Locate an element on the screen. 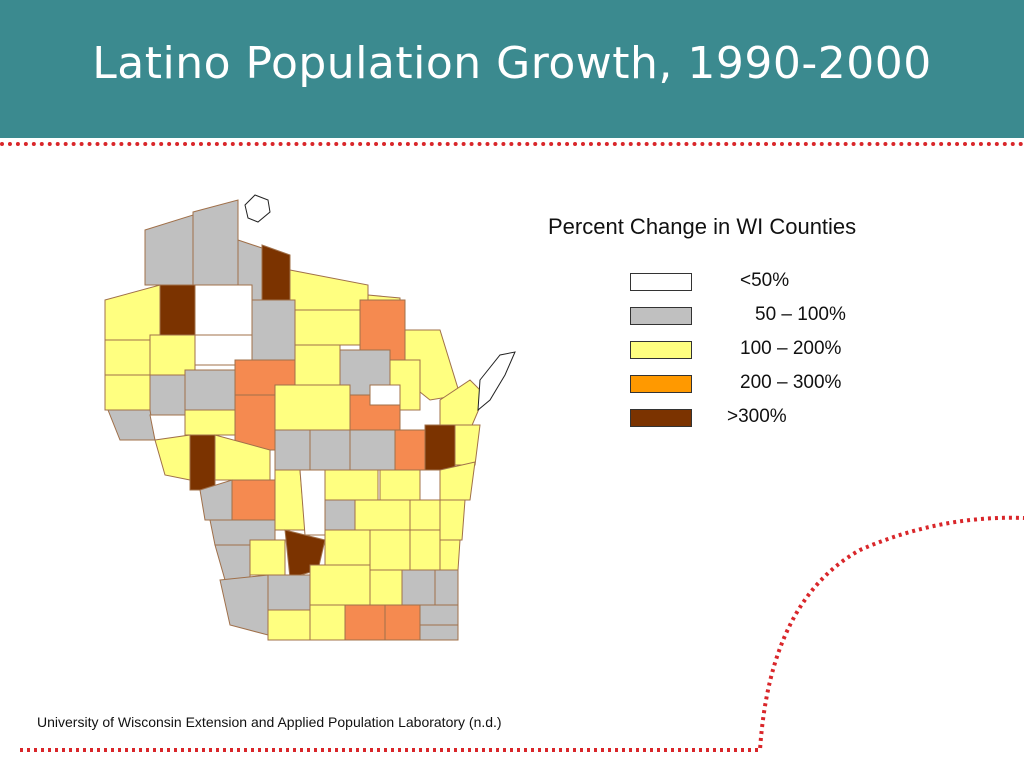 The height and width of the screenshot is (768, 1024). county-lincoln is located at coordinates (317, 365).